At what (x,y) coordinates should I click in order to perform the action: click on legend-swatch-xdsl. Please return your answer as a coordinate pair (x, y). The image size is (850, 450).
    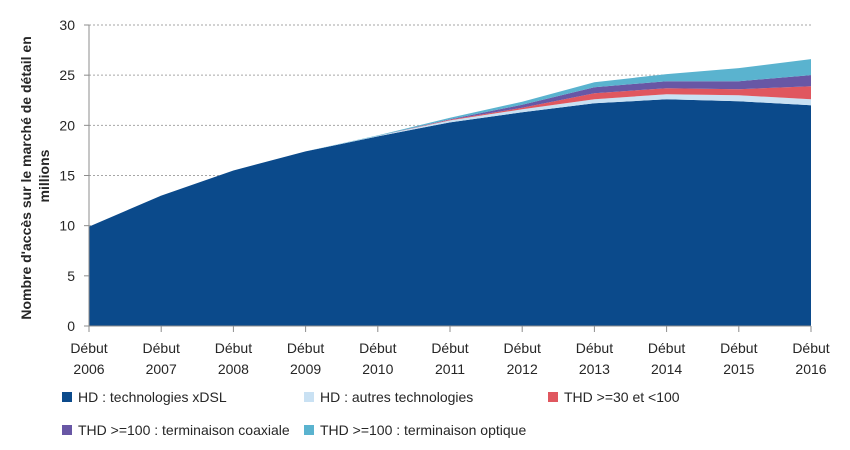
    Looking at the image, I should click on (67, 397).